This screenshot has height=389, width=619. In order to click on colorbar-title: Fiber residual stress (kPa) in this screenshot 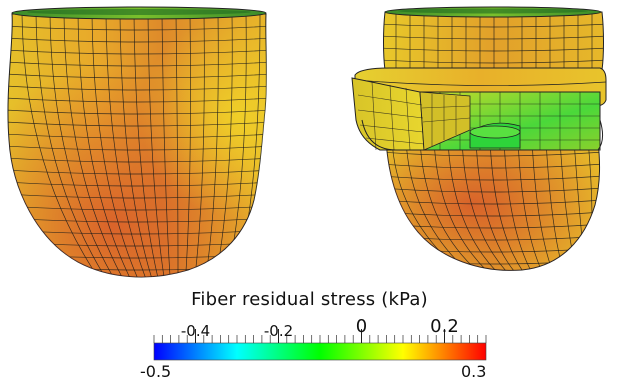, I will do `click(309, 299)`.